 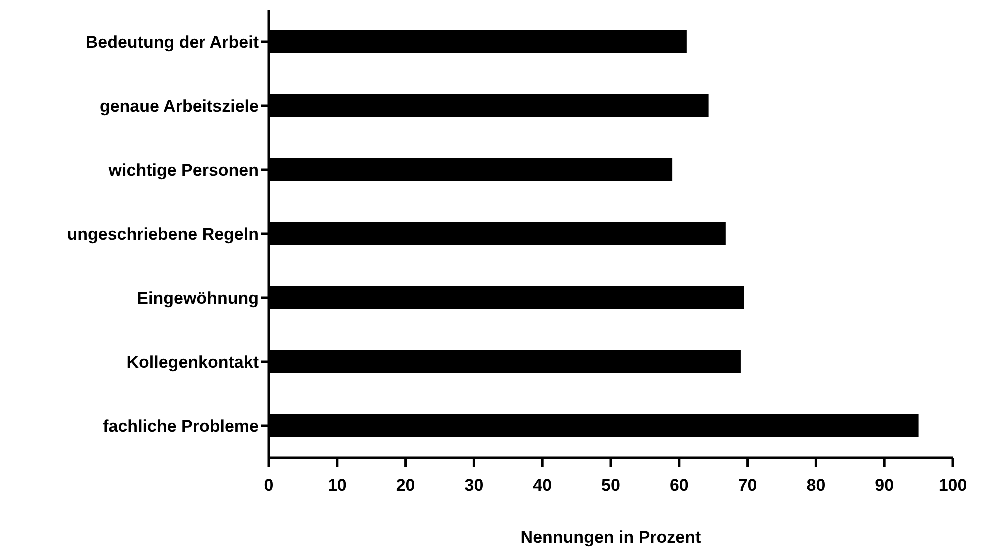 I want to click on x-tick-label: 30, so click(x=474, y=486).